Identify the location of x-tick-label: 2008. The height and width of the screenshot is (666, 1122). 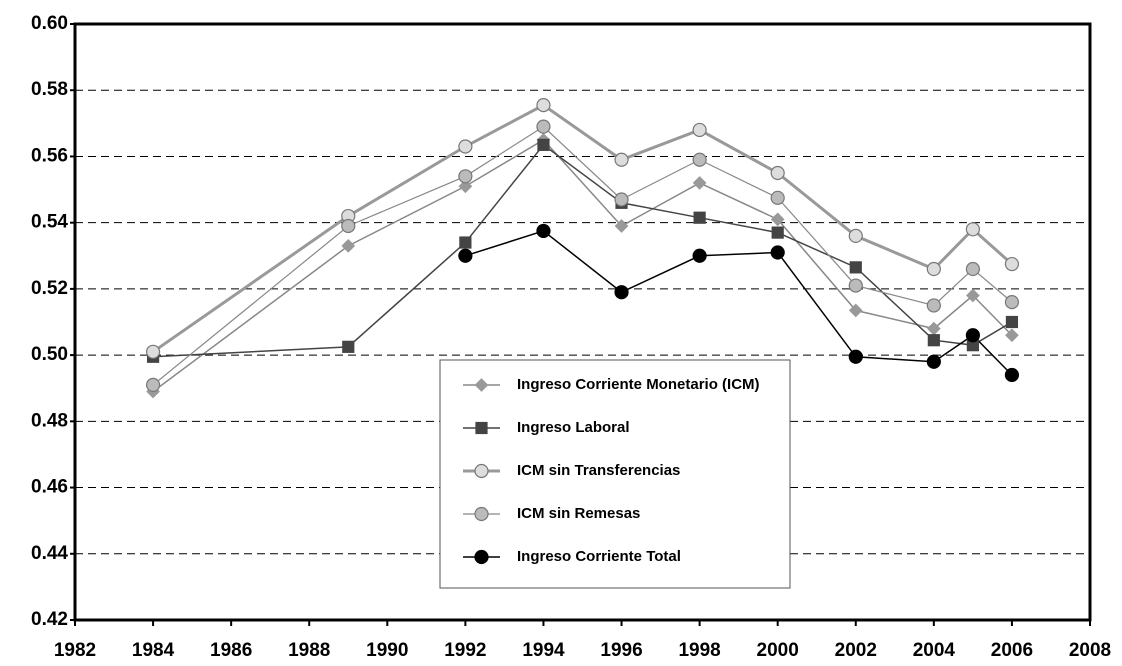
(1090, 650).